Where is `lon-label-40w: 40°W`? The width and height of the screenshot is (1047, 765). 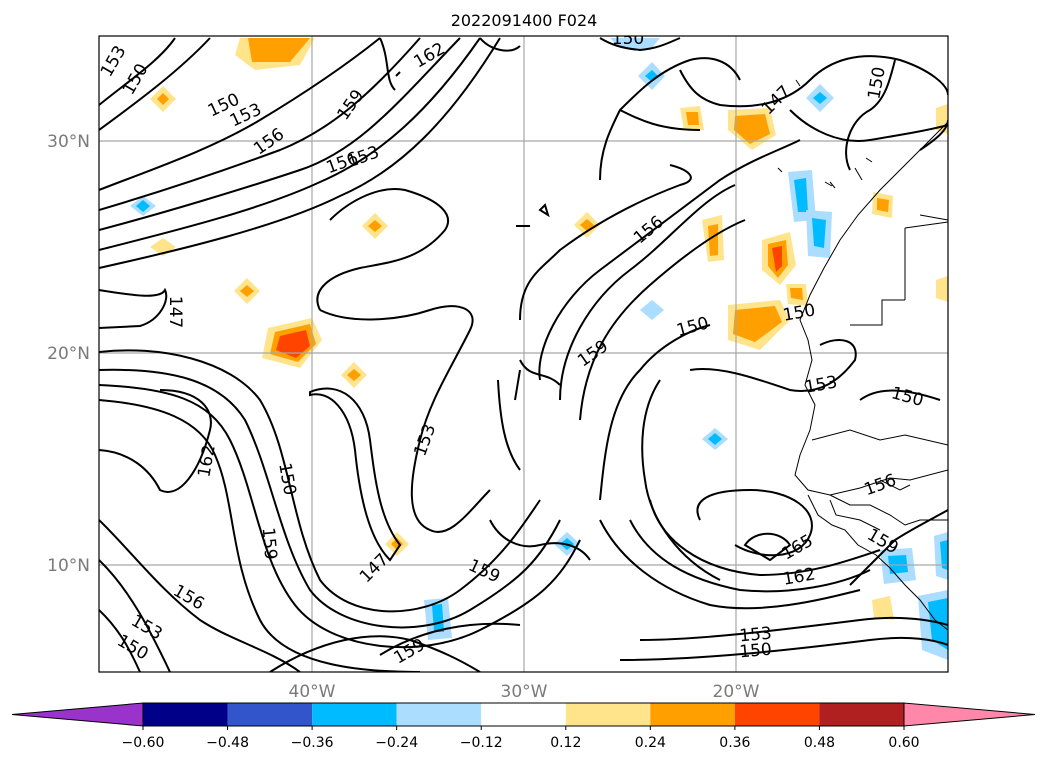 lon-label-40w: 40°W is located at coordinates (312, 692).